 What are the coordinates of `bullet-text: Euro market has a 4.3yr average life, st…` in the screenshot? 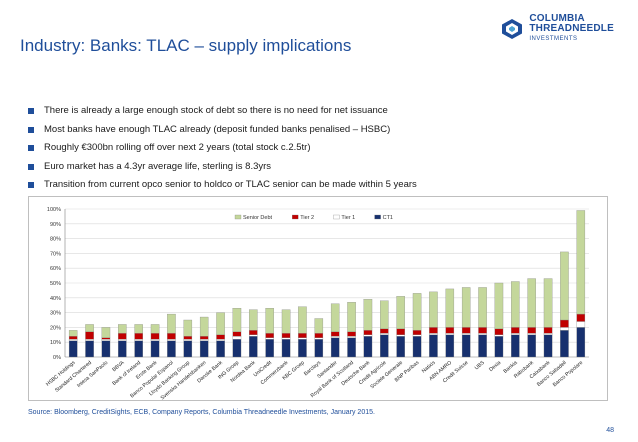 It's located at (158, 166).